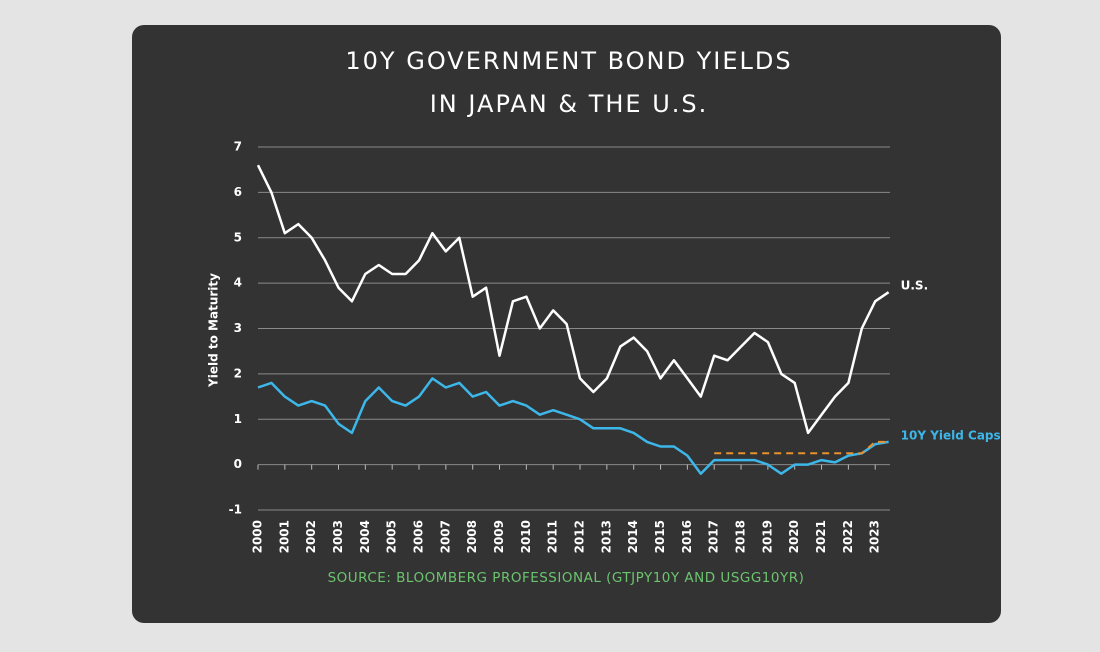 This screenshot has height=652, width=1100. I want to click on chart-title: IN JAPAN & THE U.S., so click(569, 104).